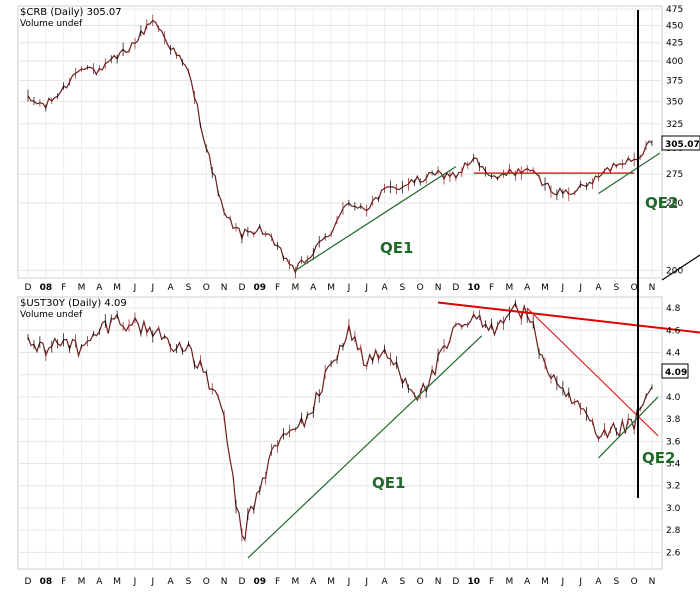  What do you see at coordinates (674, 204) in the screenshot?
I see `y-tick-label: 250` at bounding box center [674, 204].